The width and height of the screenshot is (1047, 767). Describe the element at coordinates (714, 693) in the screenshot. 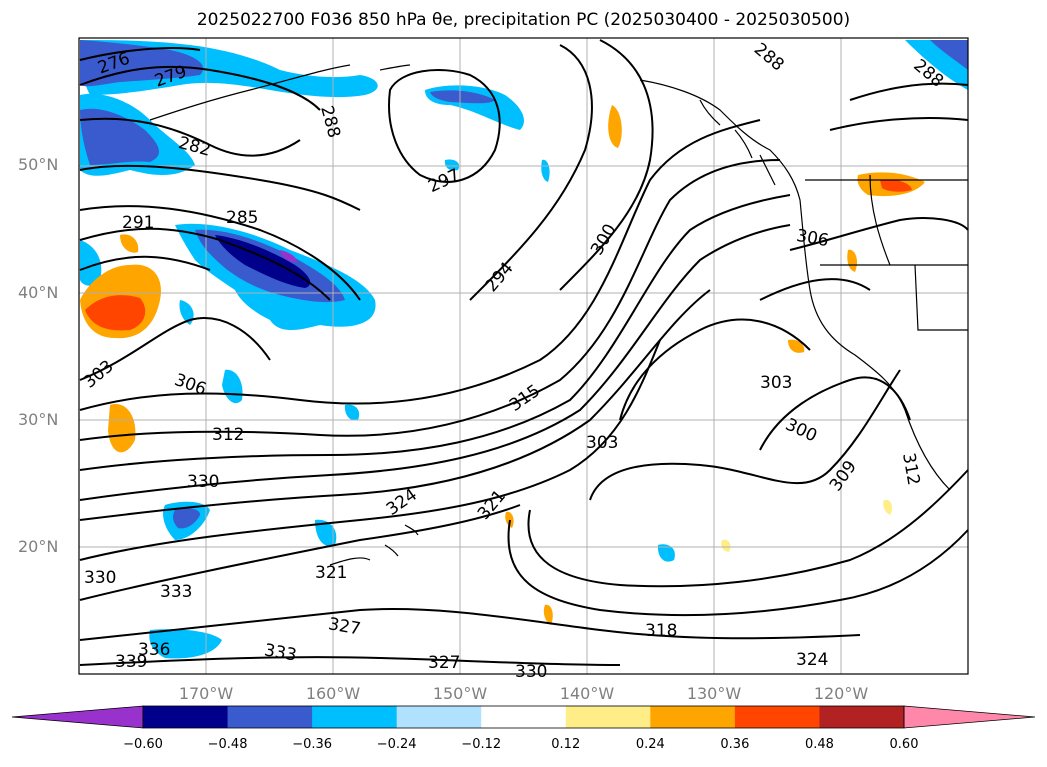

I see `lon-label-130w: 130°W` at that location.